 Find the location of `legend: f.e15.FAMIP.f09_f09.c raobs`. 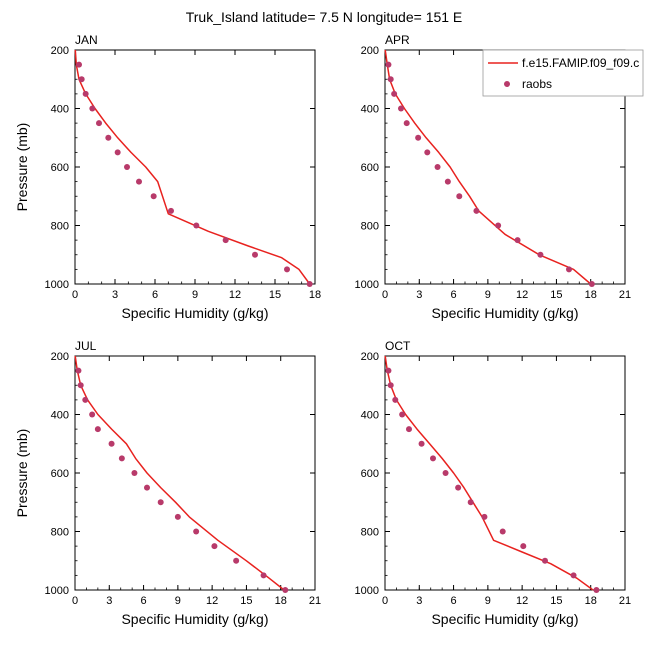

legend: f.e15.FAMIP.f09_f09.c raobs is located at coordinates (563, 73).